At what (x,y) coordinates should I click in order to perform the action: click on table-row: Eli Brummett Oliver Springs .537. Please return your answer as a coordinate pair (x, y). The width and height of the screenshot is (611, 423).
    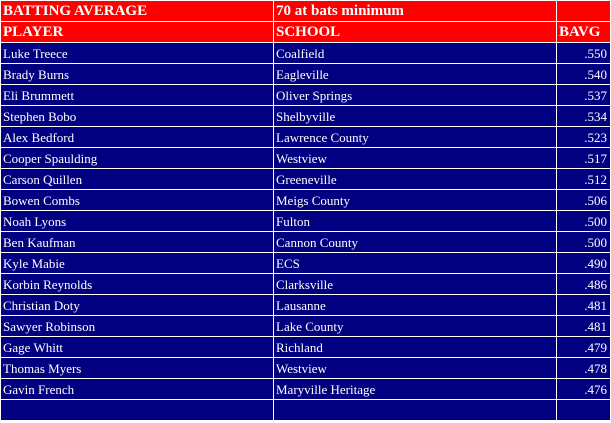
    Looking at the image, I should click on (305, 95).